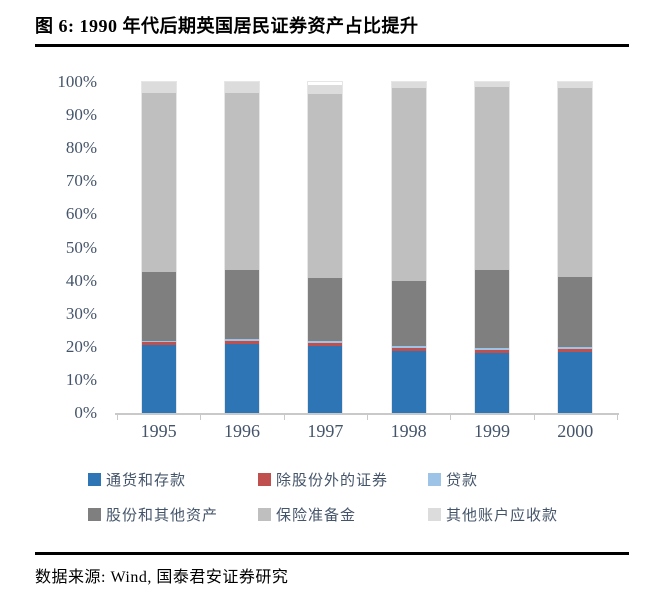  I want to click on x-axis-line, so click(367, 414).